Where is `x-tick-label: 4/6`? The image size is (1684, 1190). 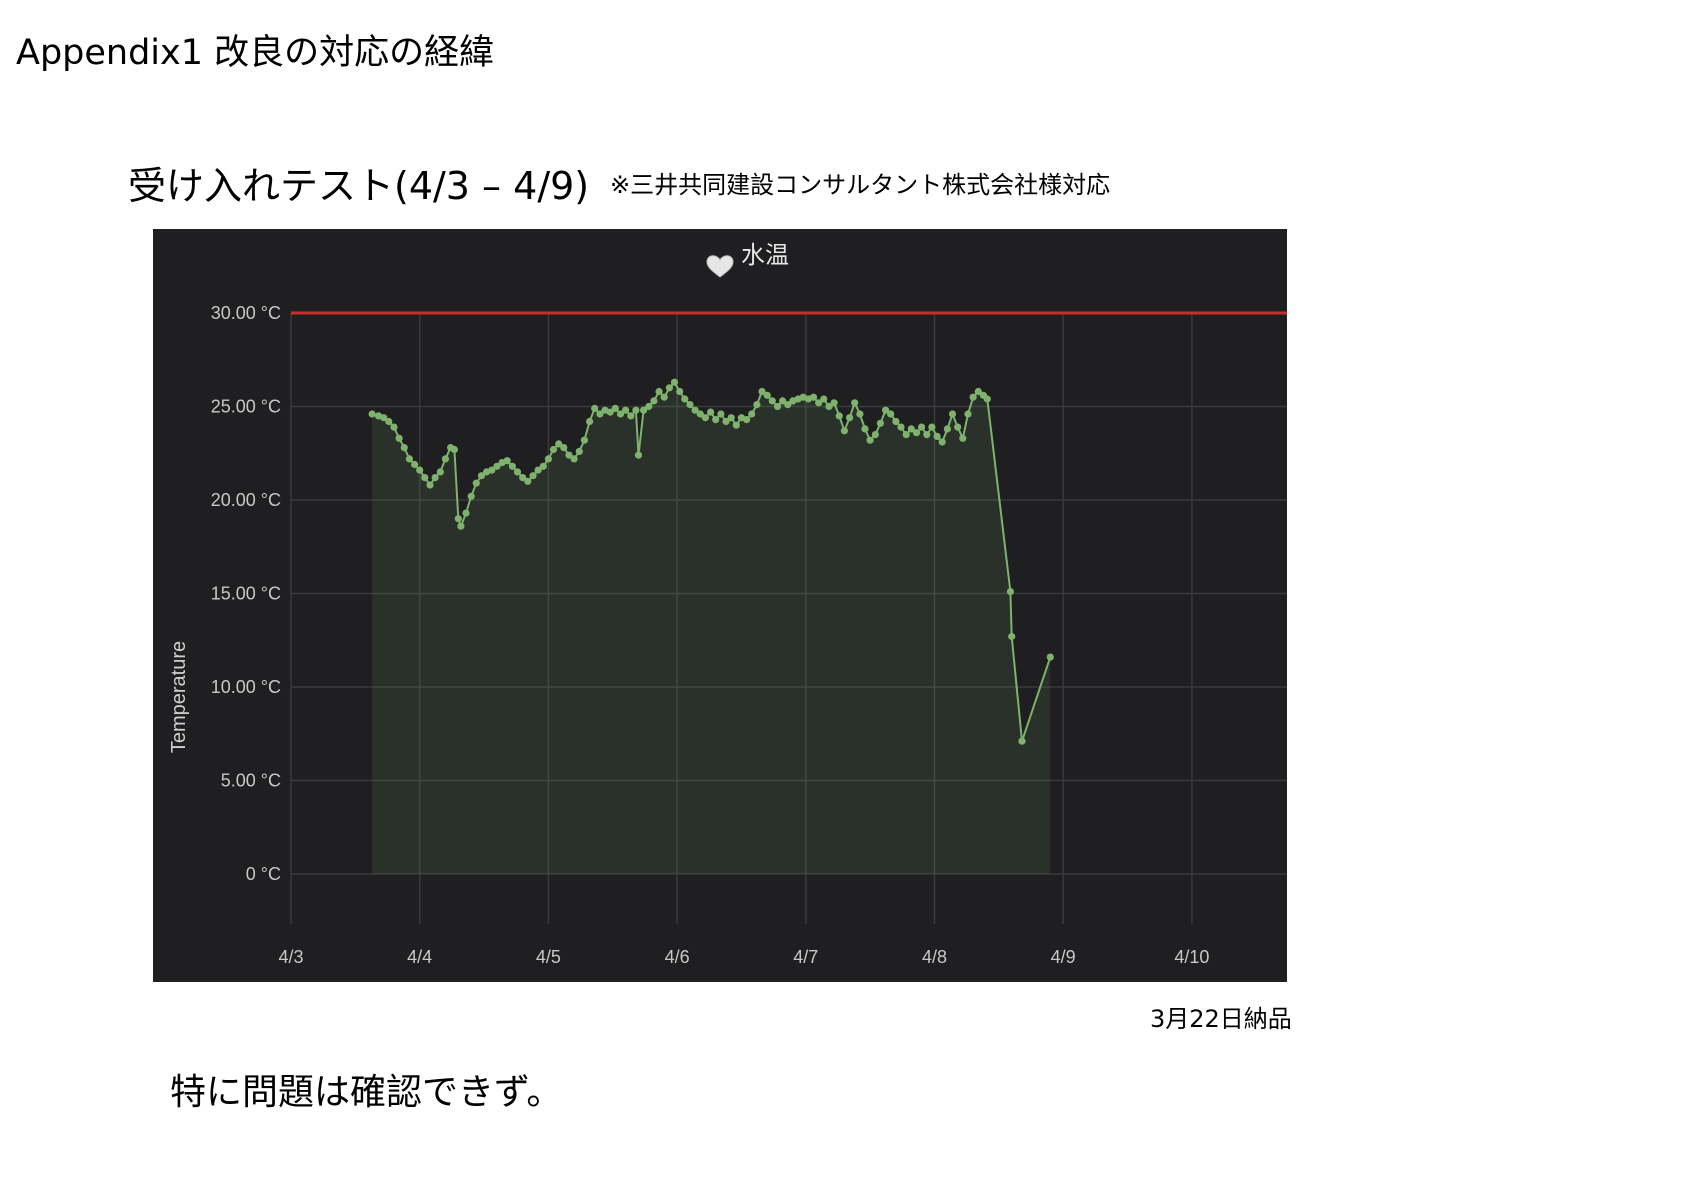
x-tick-label: 4/6 is located at coordinates (677, 957).